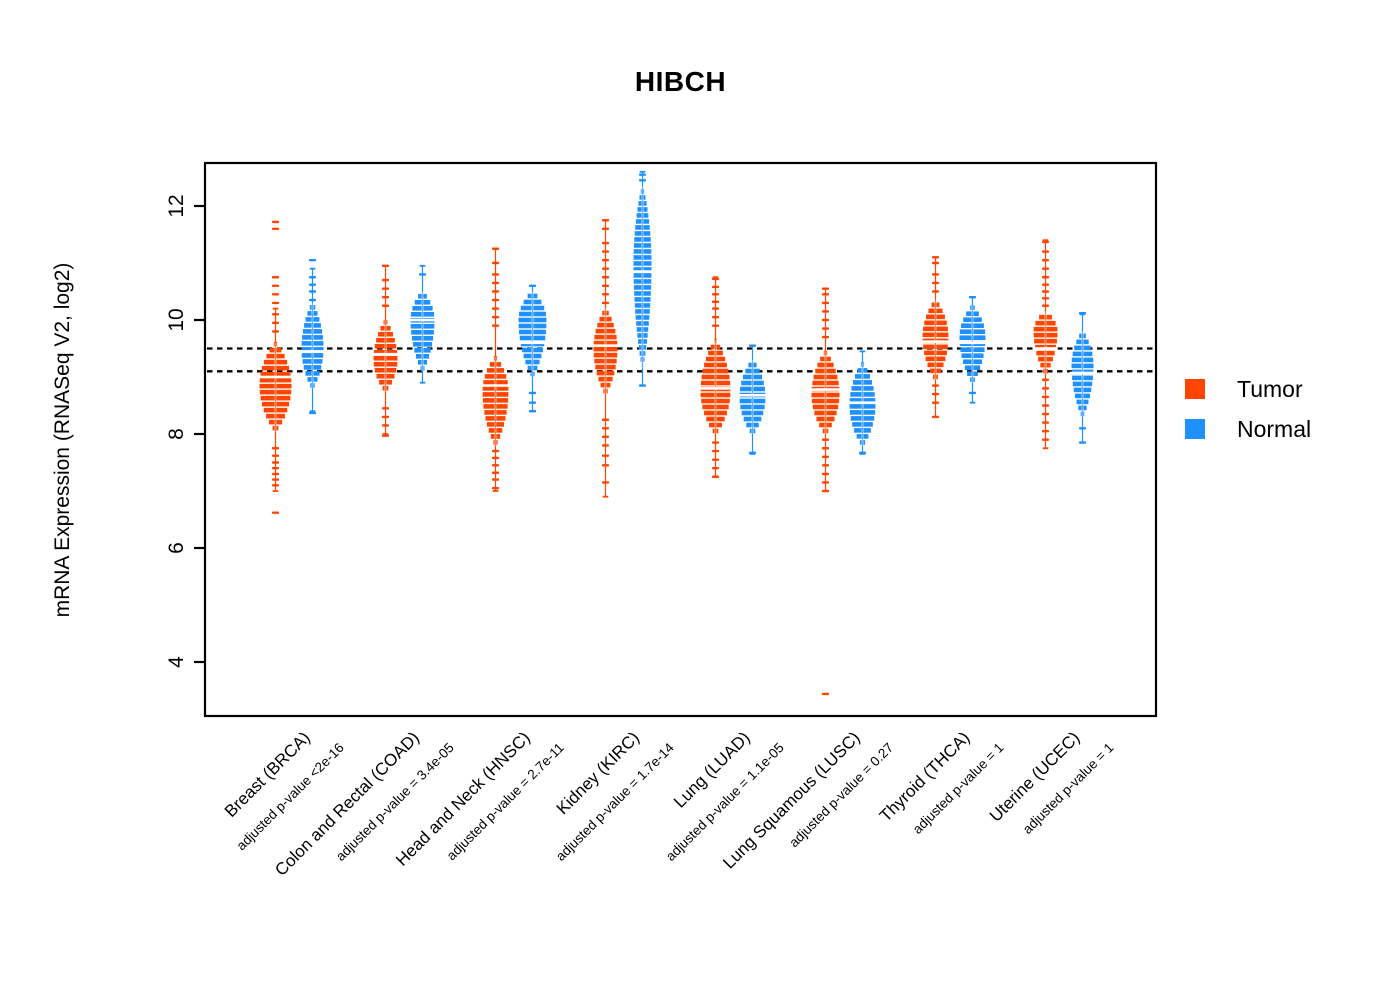  What do you see at coordinates (385, 350) in the screenshot?
I see `violin-tumor-coad` at bounding box center [385, 350].